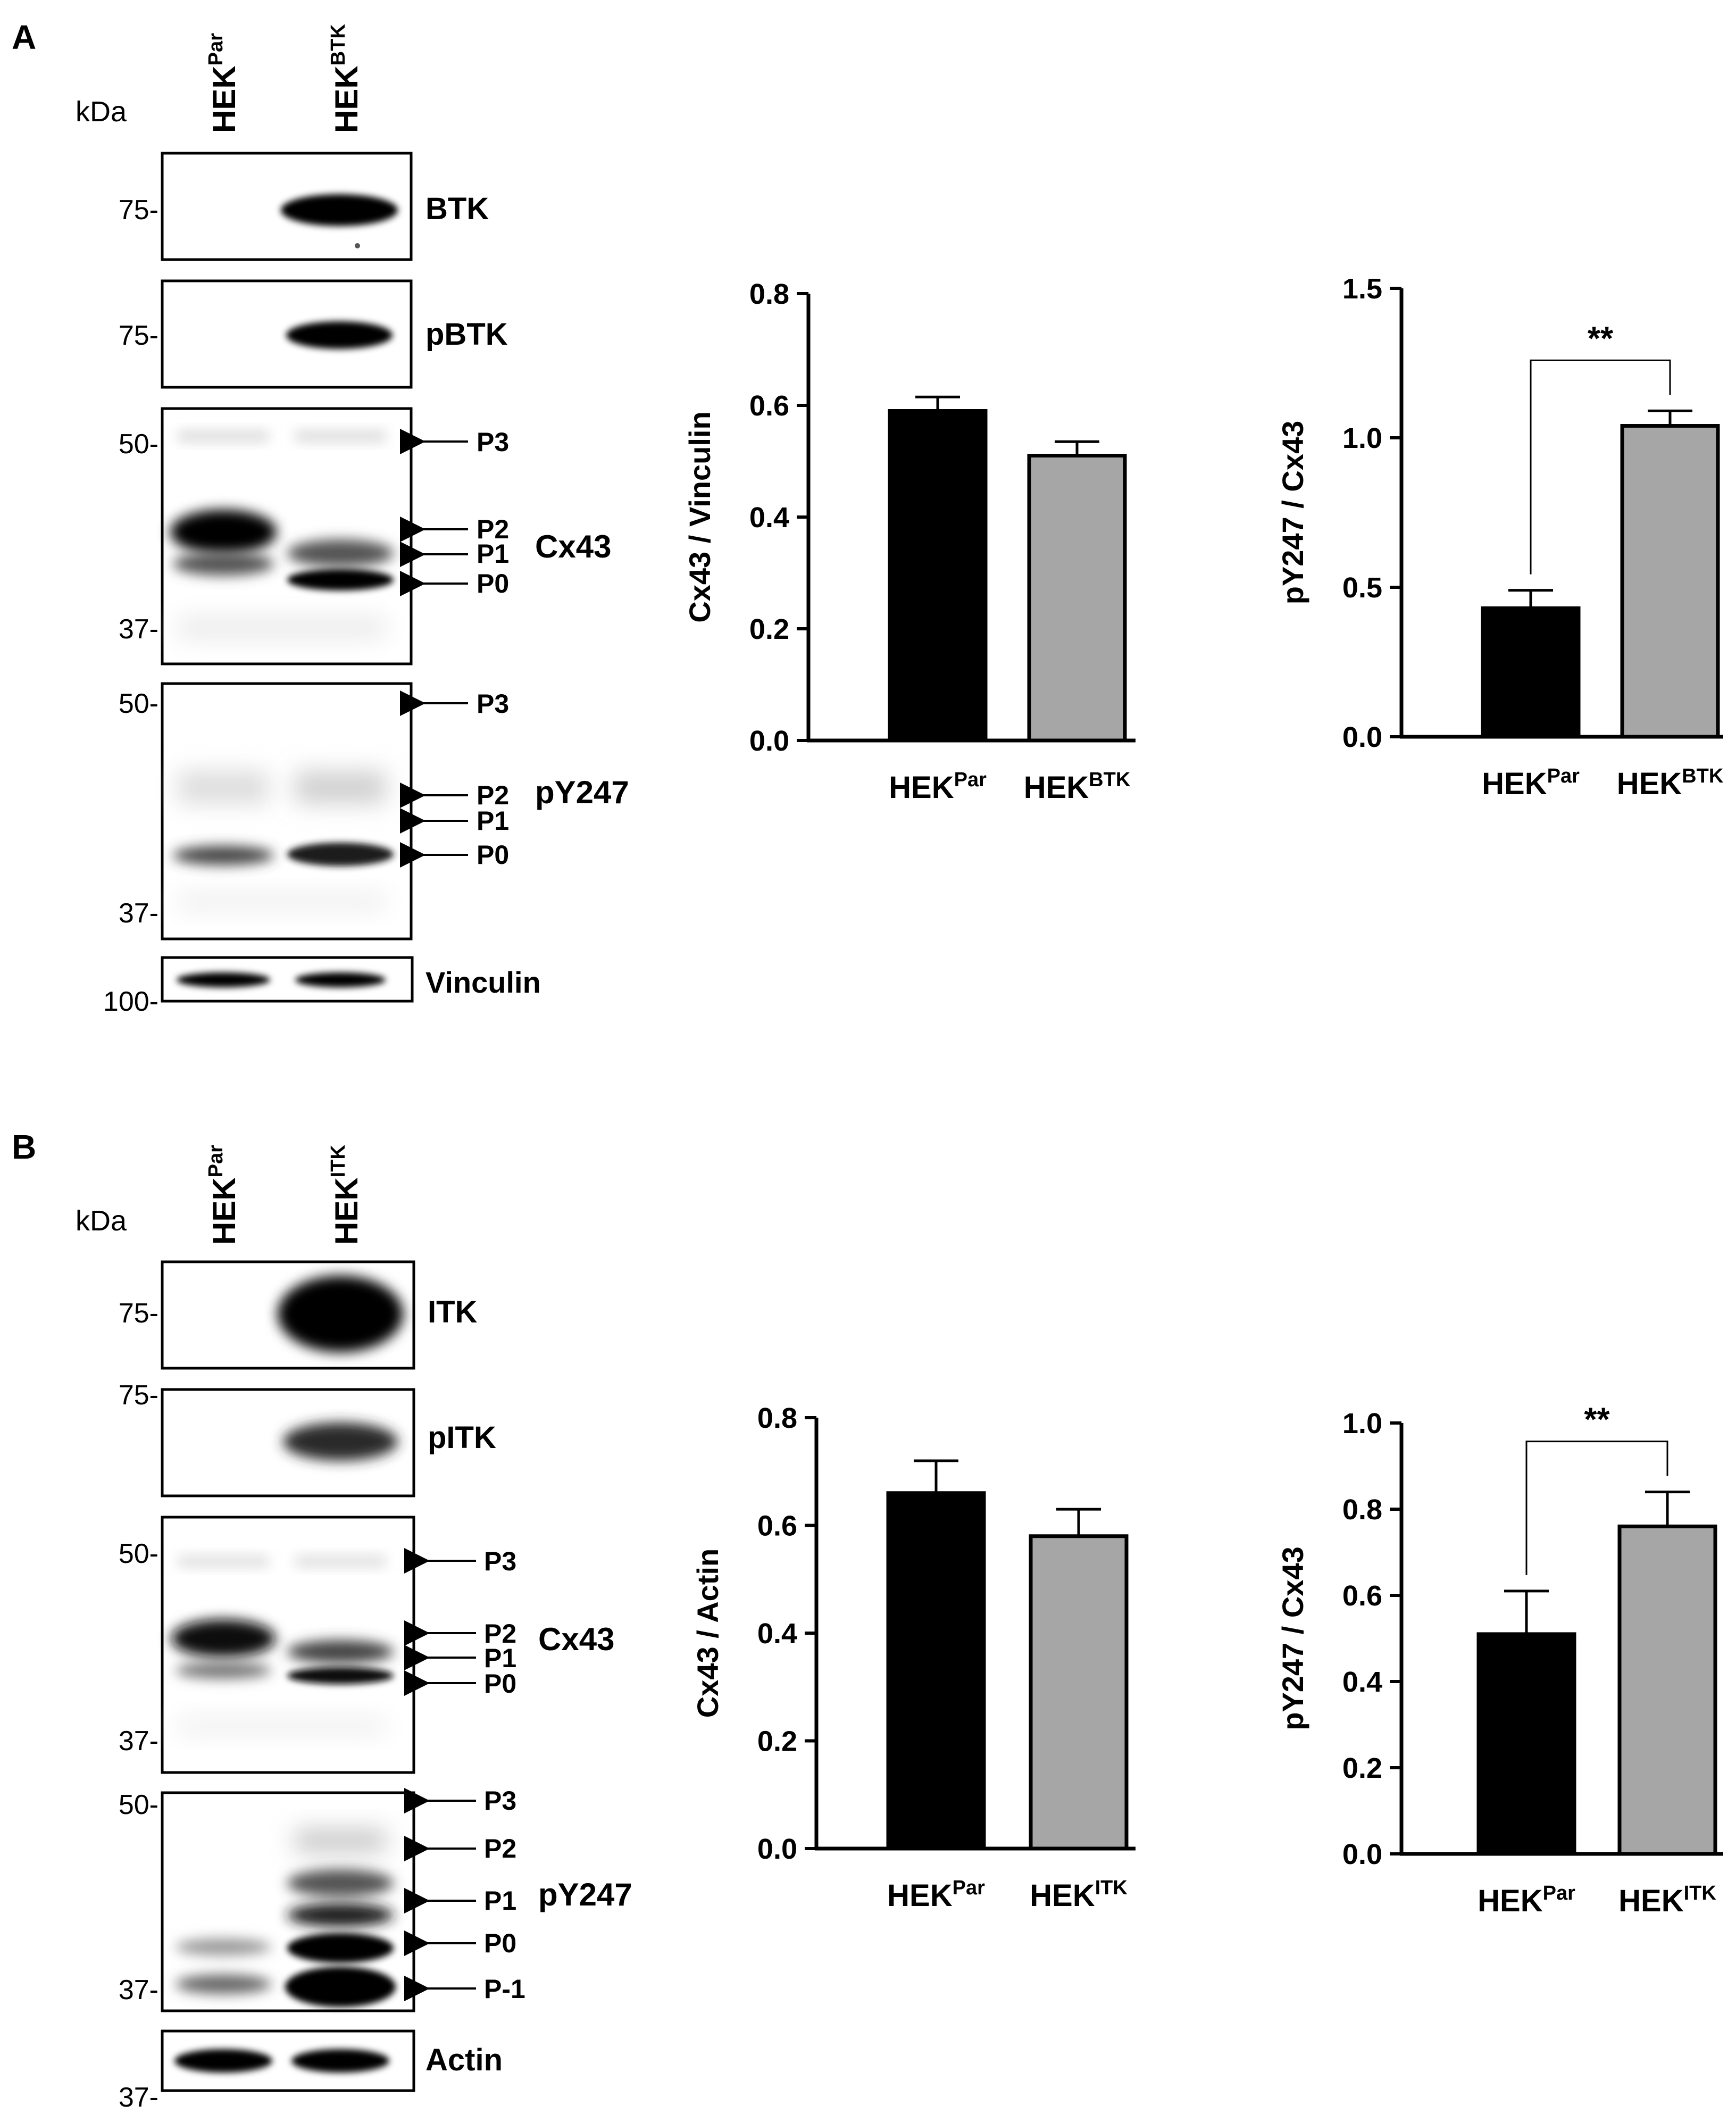 The image size is (1736, 2122). I want to click on lane-sup: BTK, so click(338, 45).